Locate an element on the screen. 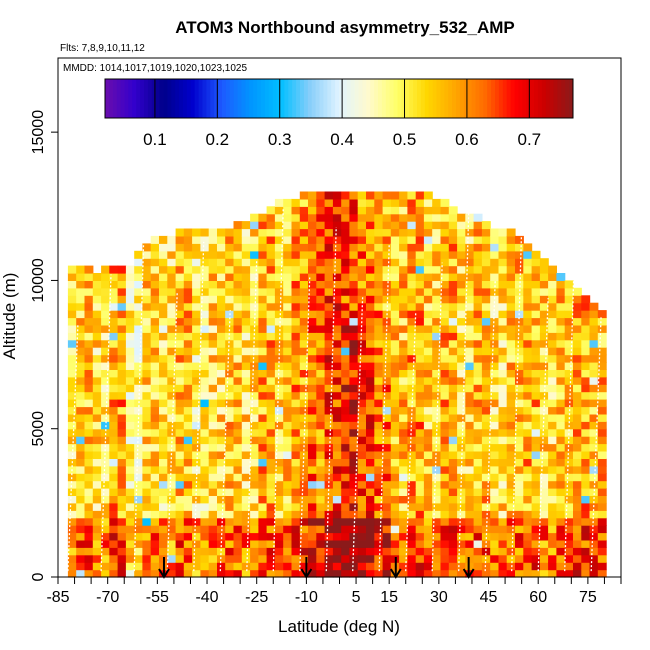  flight-track is located at coordinates (106, 423).